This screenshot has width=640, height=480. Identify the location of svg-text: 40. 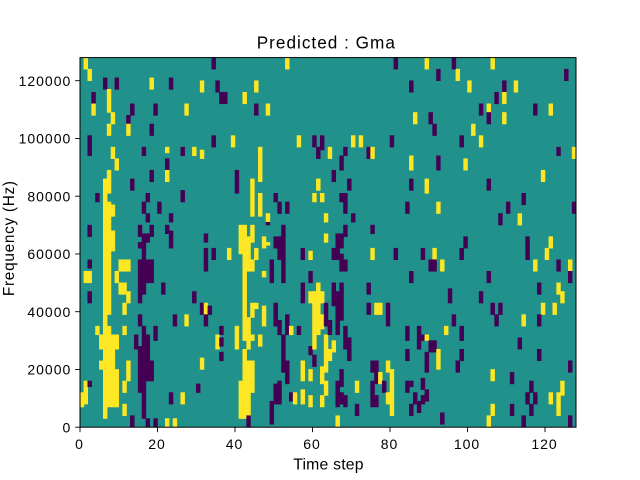
(235, 444).